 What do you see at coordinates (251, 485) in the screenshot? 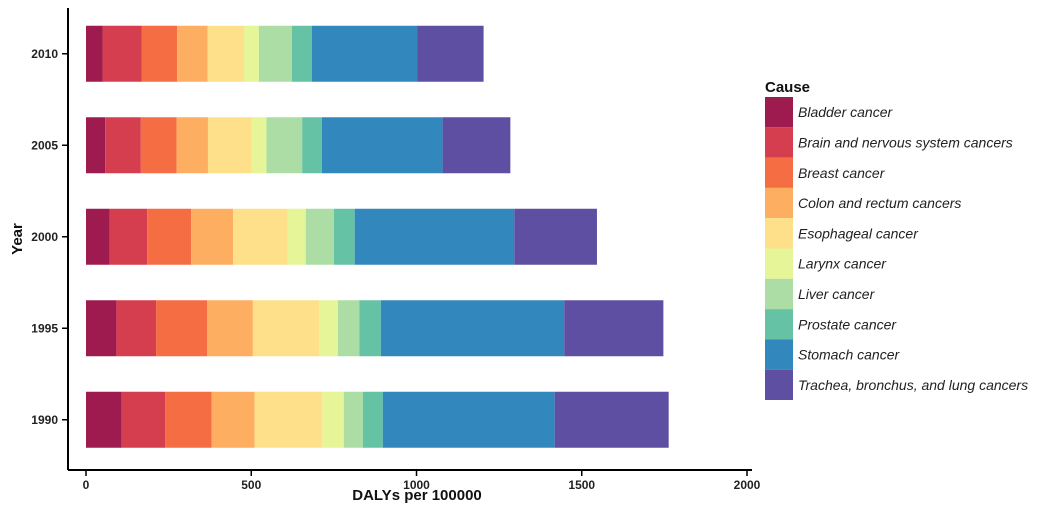
I see `x-tick-label-500: 500` at bounding box center [251, 485].